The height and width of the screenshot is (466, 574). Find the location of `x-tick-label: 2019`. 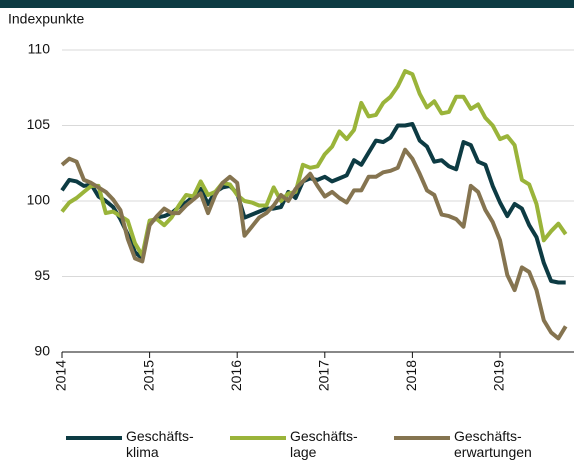

x-tick-label: 2019 is located at coordinates (499, 375).